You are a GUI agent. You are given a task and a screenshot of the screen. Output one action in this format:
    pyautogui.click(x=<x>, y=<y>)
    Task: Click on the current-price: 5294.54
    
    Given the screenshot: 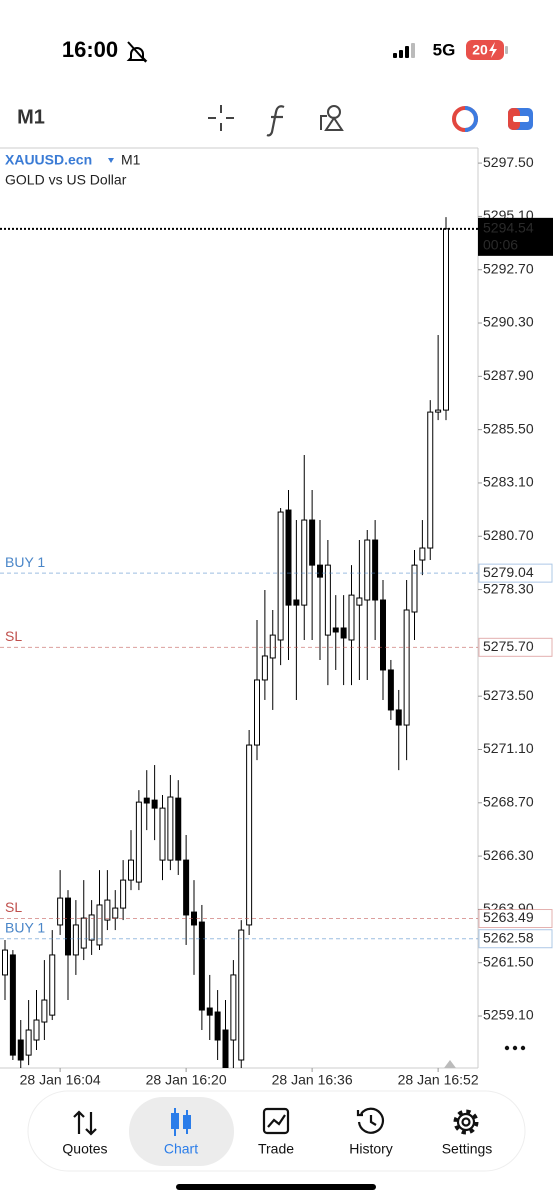 What is the action you would take?
    pyautogui.click(x=508, y=228)
    